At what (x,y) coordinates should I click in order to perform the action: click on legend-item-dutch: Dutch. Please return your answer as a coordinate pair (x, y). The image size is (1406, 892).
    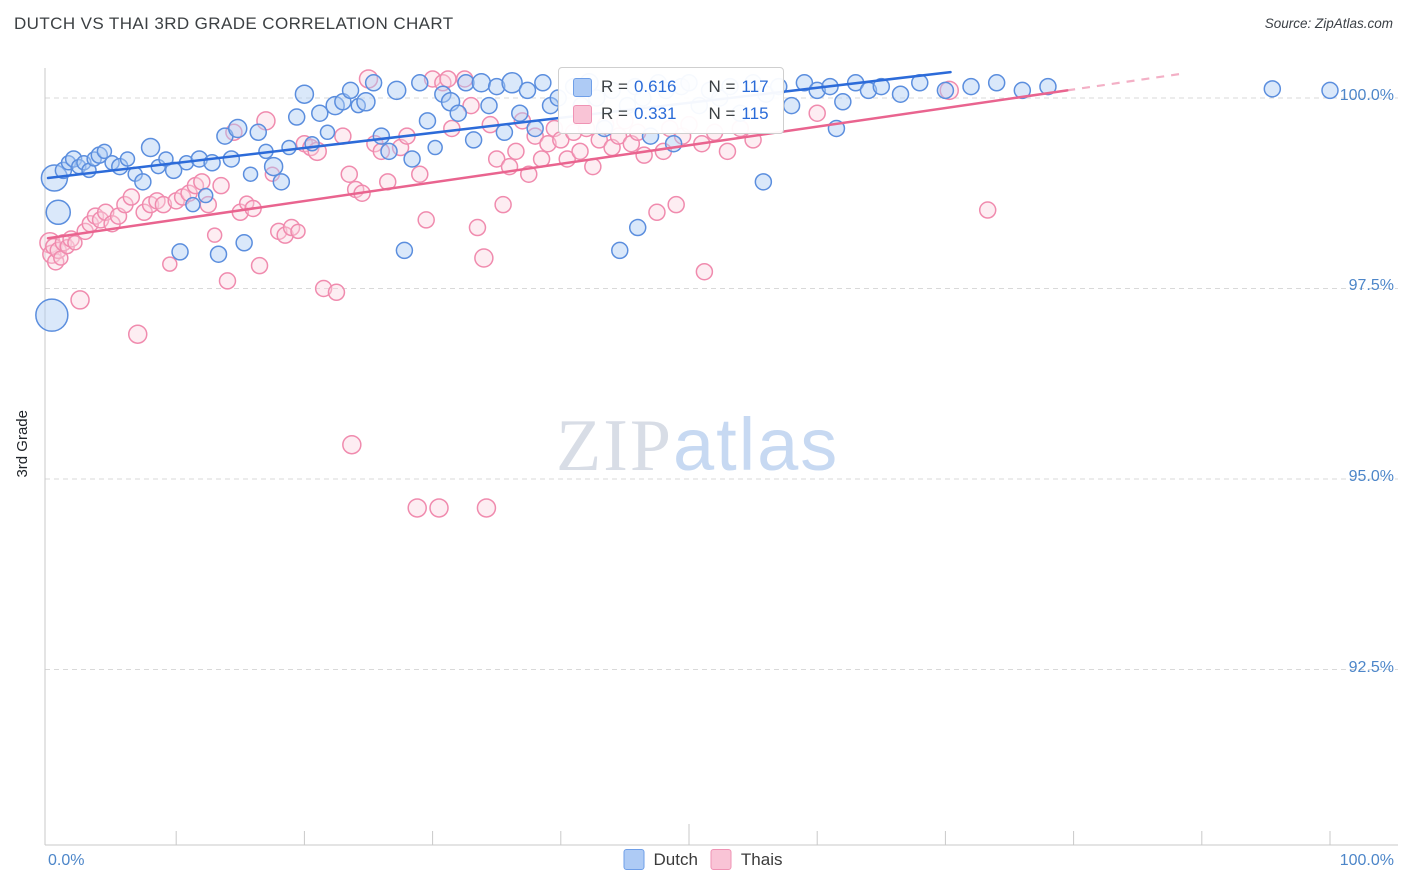
    Looking at the image, I should click on (660, 859).